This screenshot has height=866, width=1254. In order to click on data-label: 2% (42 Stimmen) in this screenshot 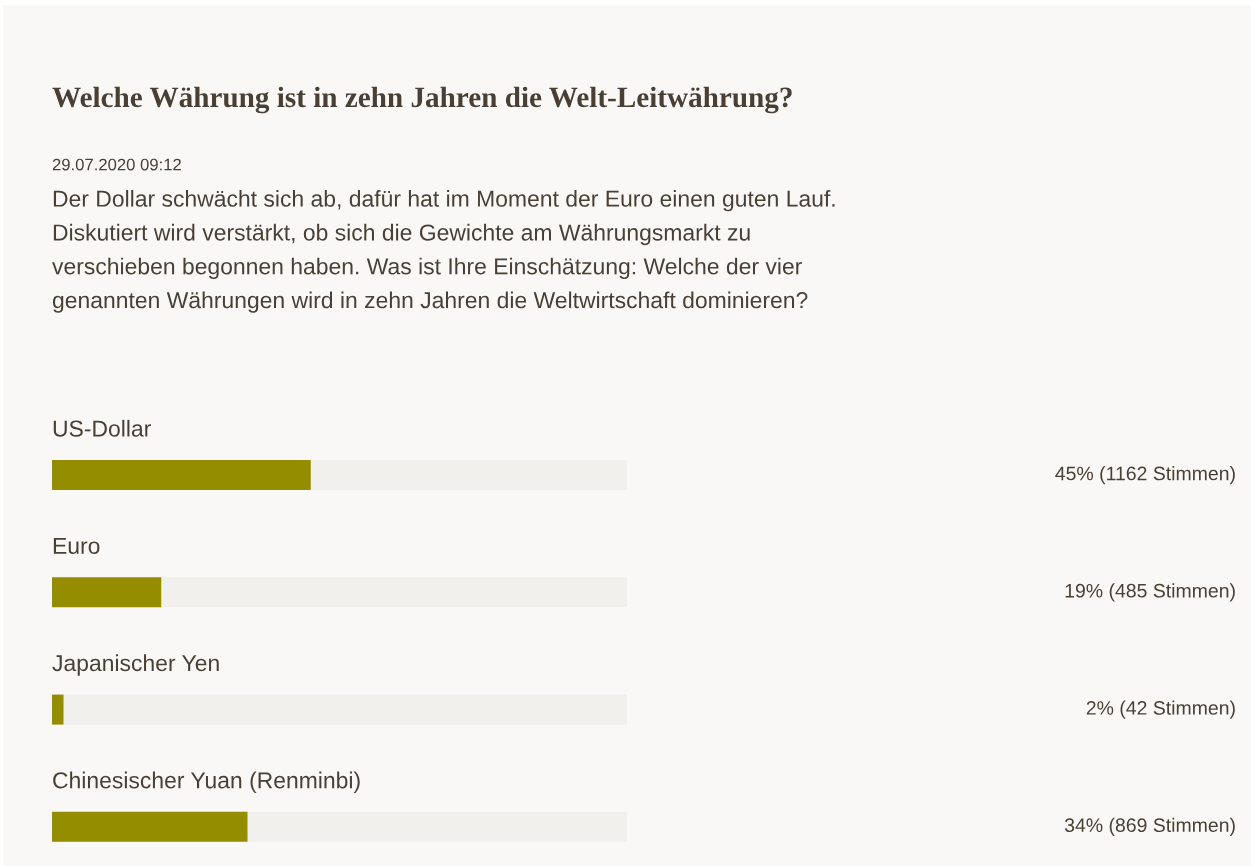, I will do `click(1160, 709)`.